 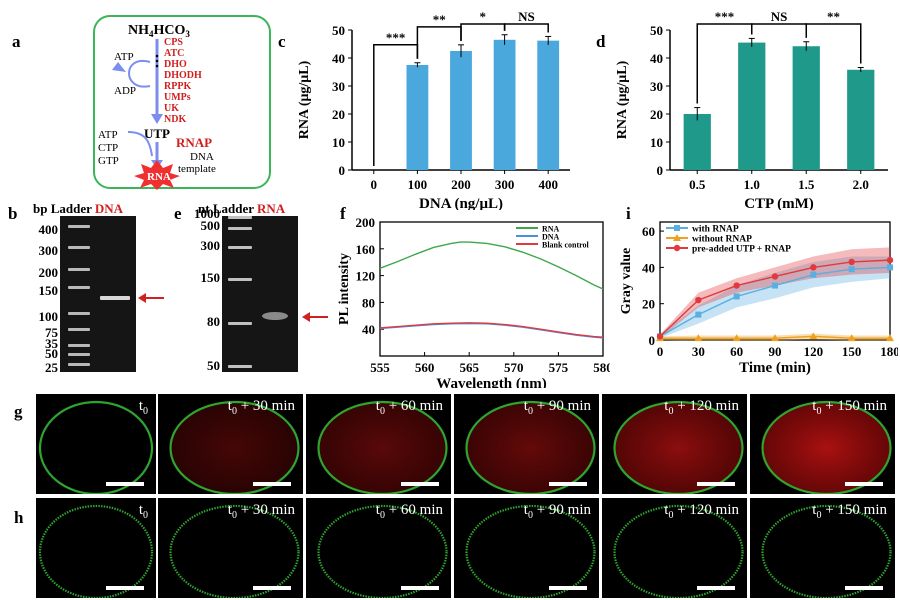 I want to click on time-label: t0 + 30 min, so click(x=261, y=511).